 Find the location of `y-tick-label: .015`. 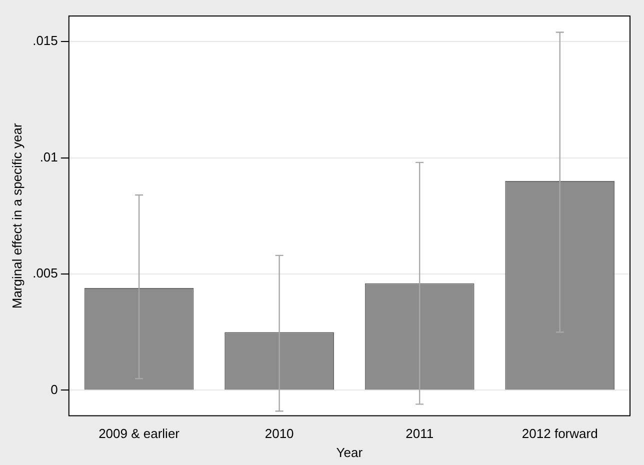

y-tick-label: .015 is located at coordinates (45, 40).